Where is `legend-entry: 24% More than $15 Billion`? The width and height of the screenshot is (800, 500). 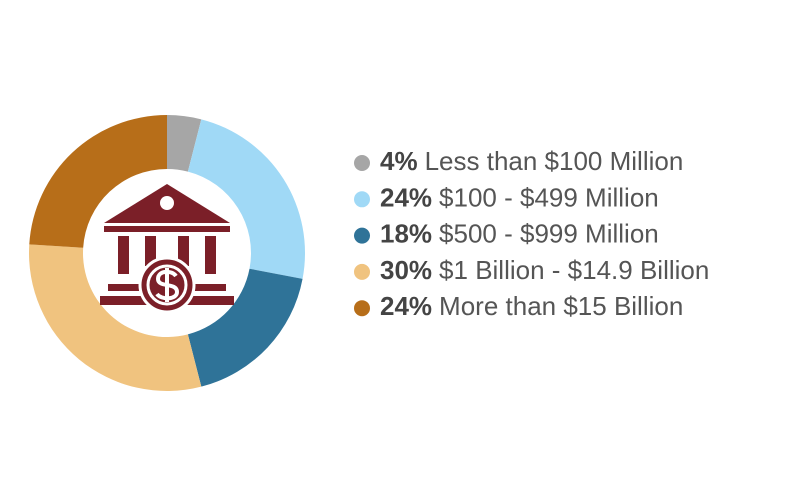
legend-entry: 24% More than $15 Billion is located at coordinates (531, 306).